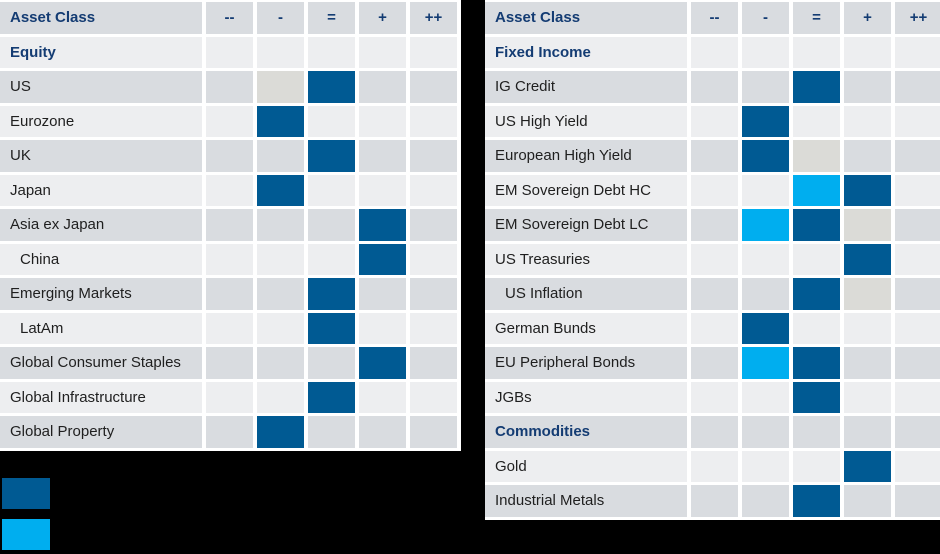 This screenshot has height=554, width=940. What do you see at coordinates (586, 466) in the screenshot?
I see `asset-row-label: Gold` at bounding box center [586, 466].